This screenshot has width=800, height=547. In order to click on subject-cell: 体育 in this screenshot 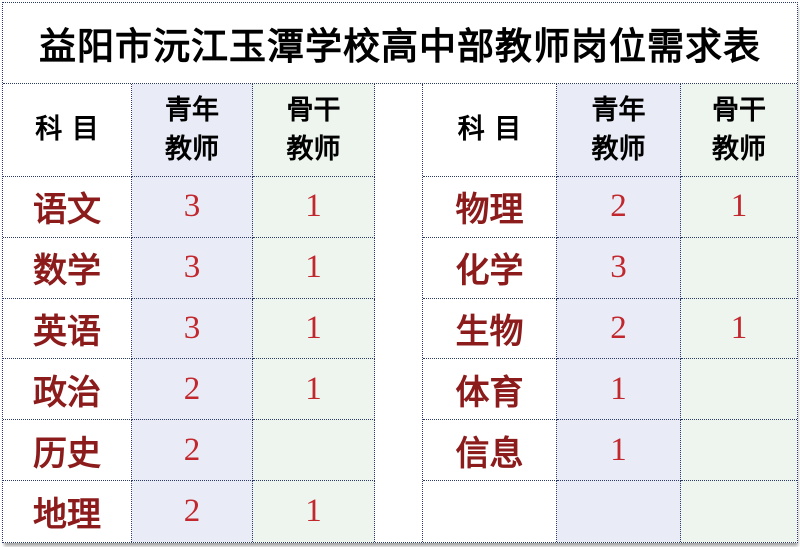, I will do `click(490, 390)`.